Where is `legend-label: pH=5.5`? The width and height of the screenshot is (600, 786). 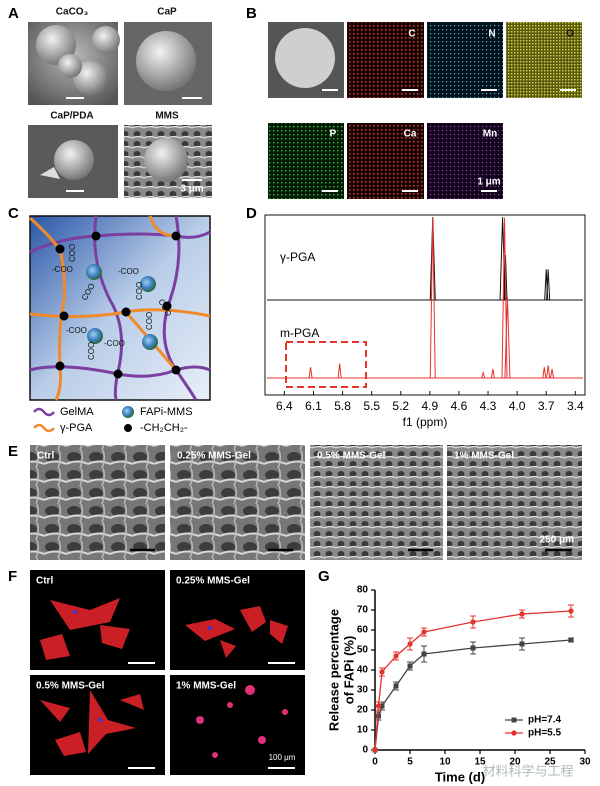 legend-label: pH=5.5 is located at coordinates (545, 733).